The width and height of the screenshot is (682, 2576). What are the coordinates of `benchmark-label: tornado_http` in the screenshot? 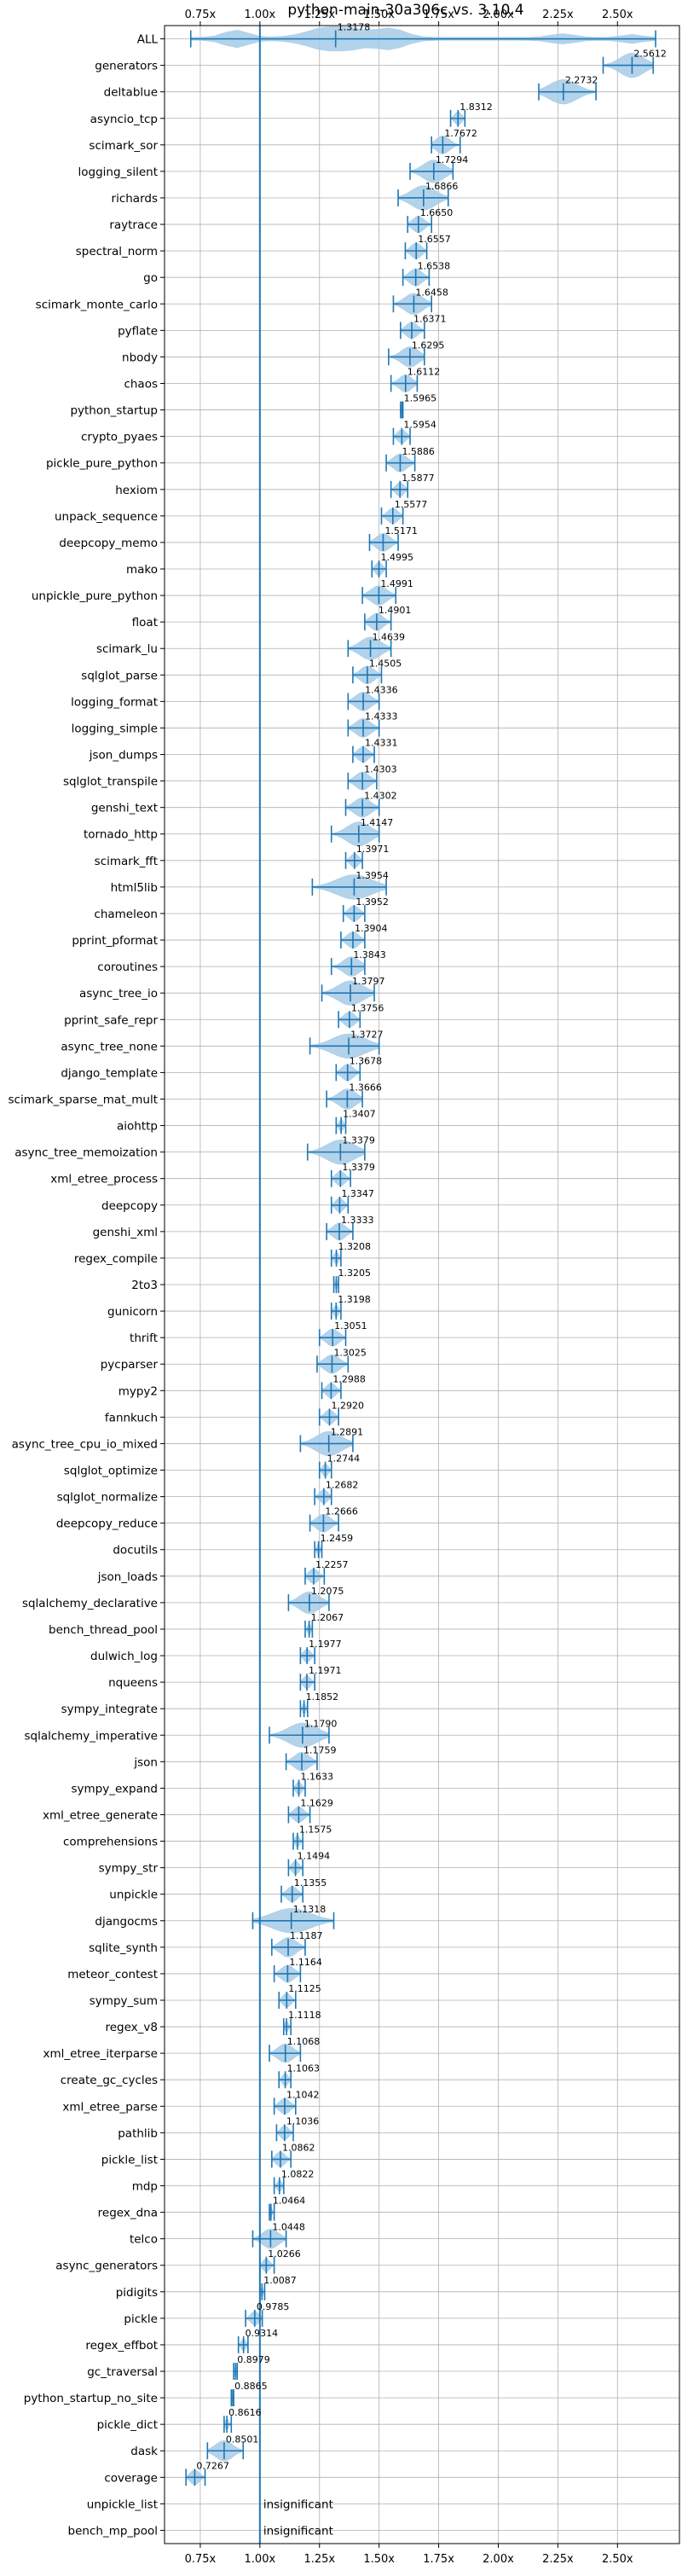 It's located at (121, 835).